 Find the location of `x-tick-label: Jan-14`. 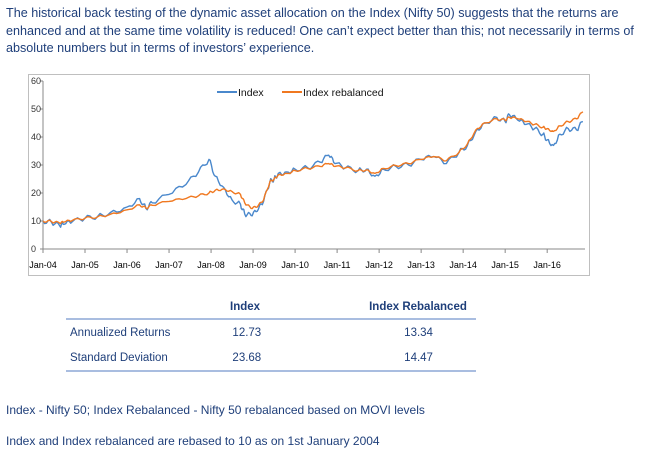

x-tick-label: Jan-14 is located at coordinates (463, 265).